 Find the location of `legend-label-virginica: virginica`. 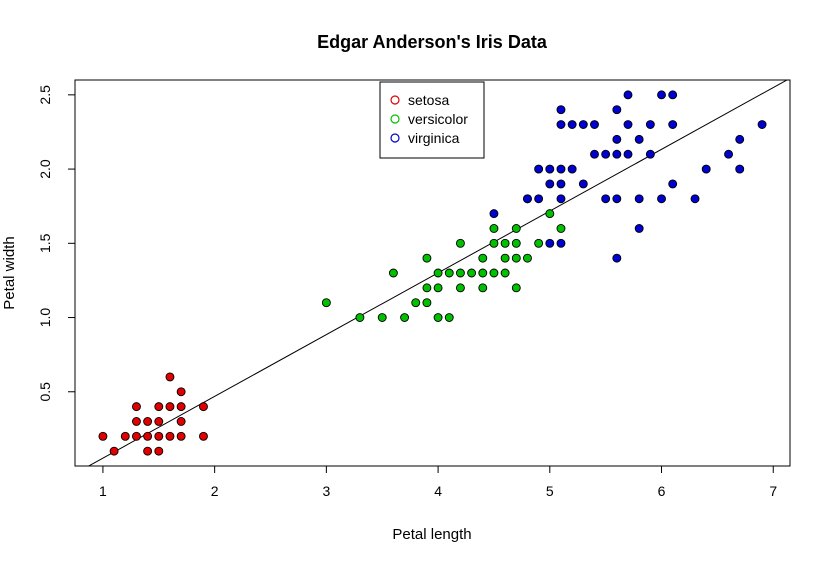

legend-label-virginica: virginica is located at coordinates (434, 138).